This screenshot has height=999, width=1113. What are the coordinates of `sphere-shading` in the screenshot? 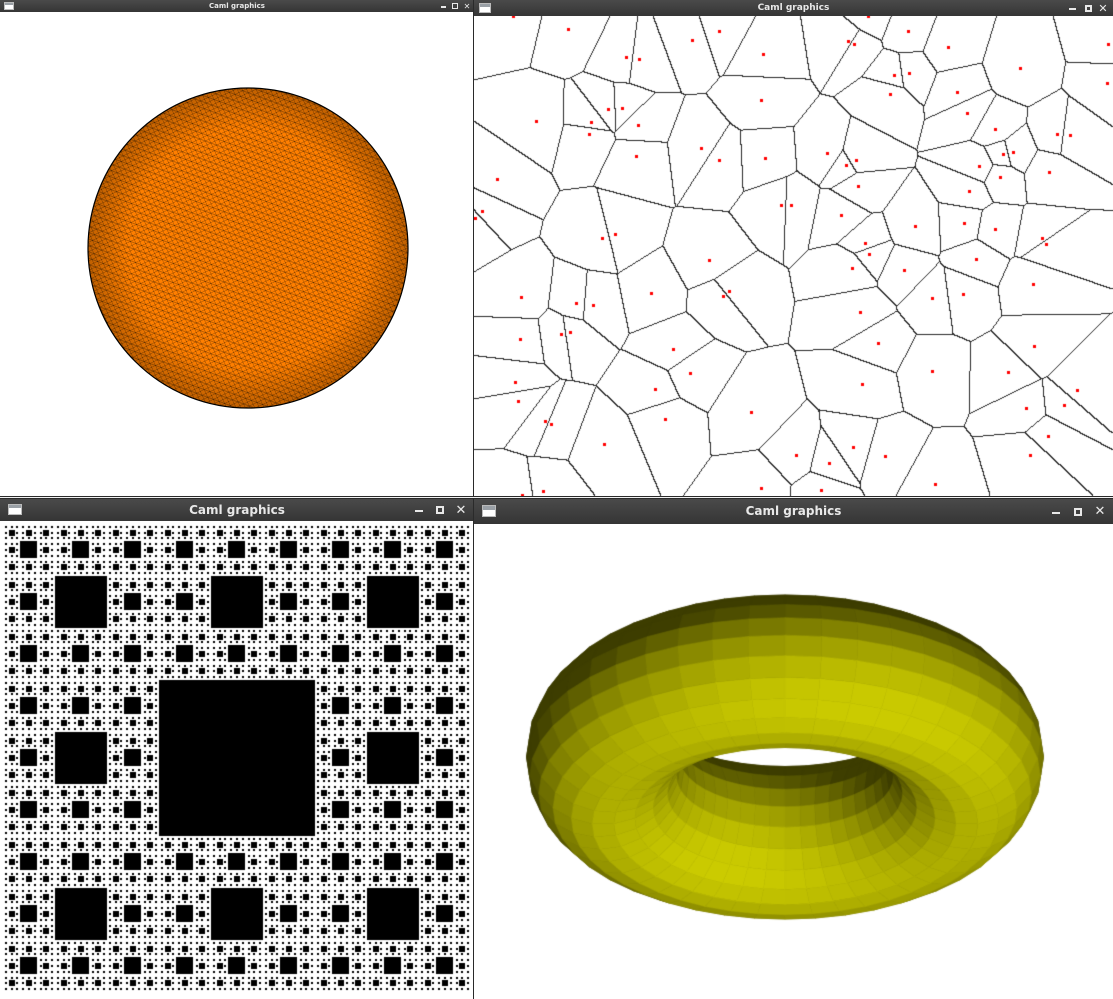 It's located at (248, 248).